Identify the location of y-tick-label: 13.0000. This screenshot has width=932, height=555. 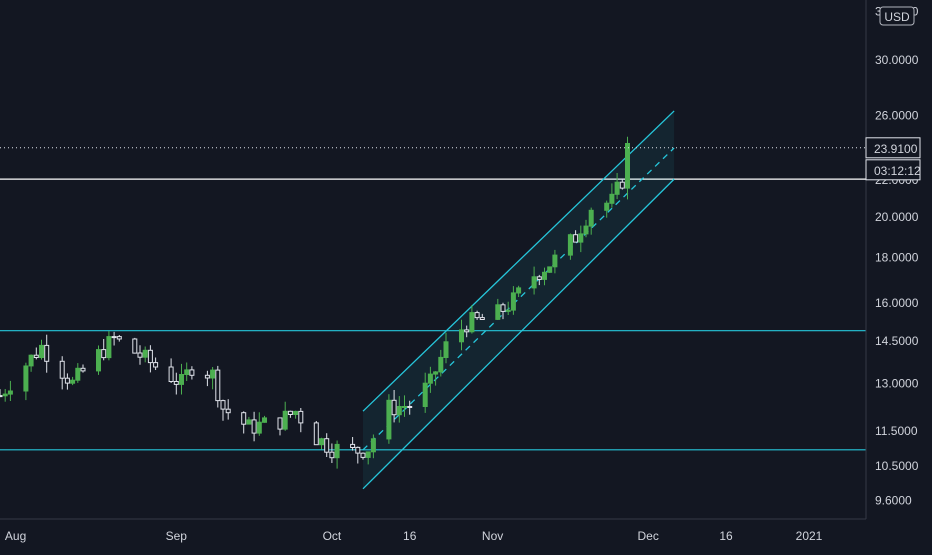
(897, 384).